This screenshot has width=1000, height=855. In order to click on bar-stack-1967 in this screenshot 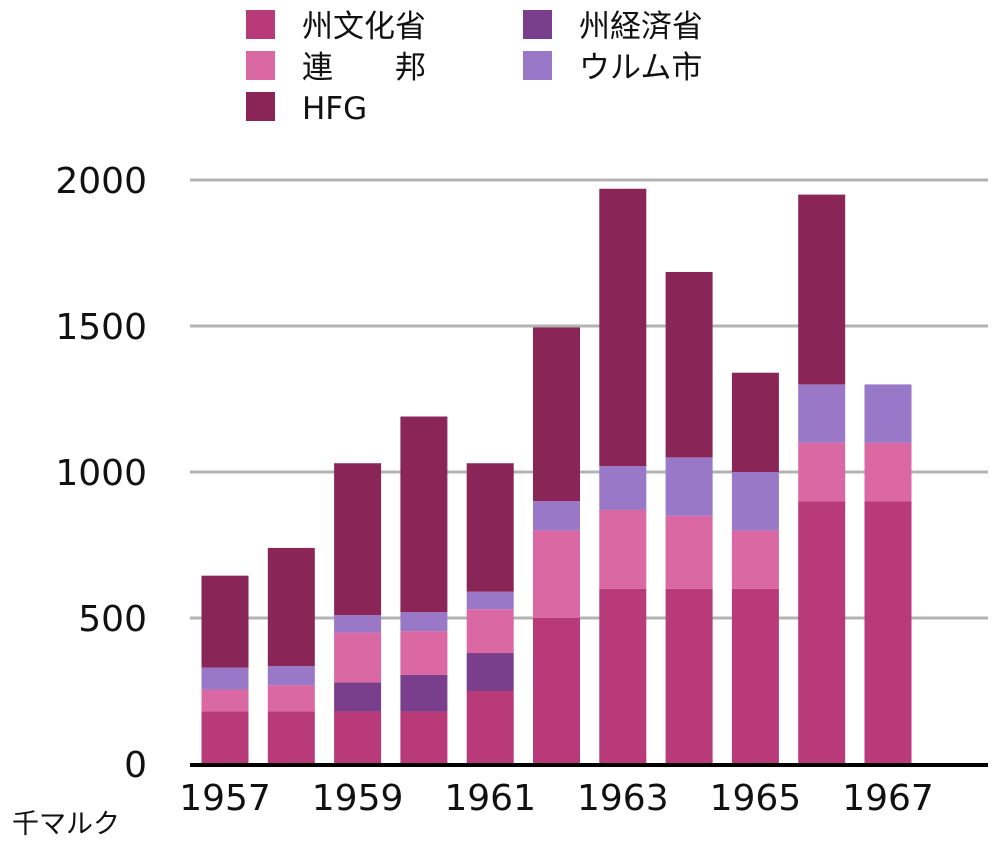, I will do `click(888, 574)`.